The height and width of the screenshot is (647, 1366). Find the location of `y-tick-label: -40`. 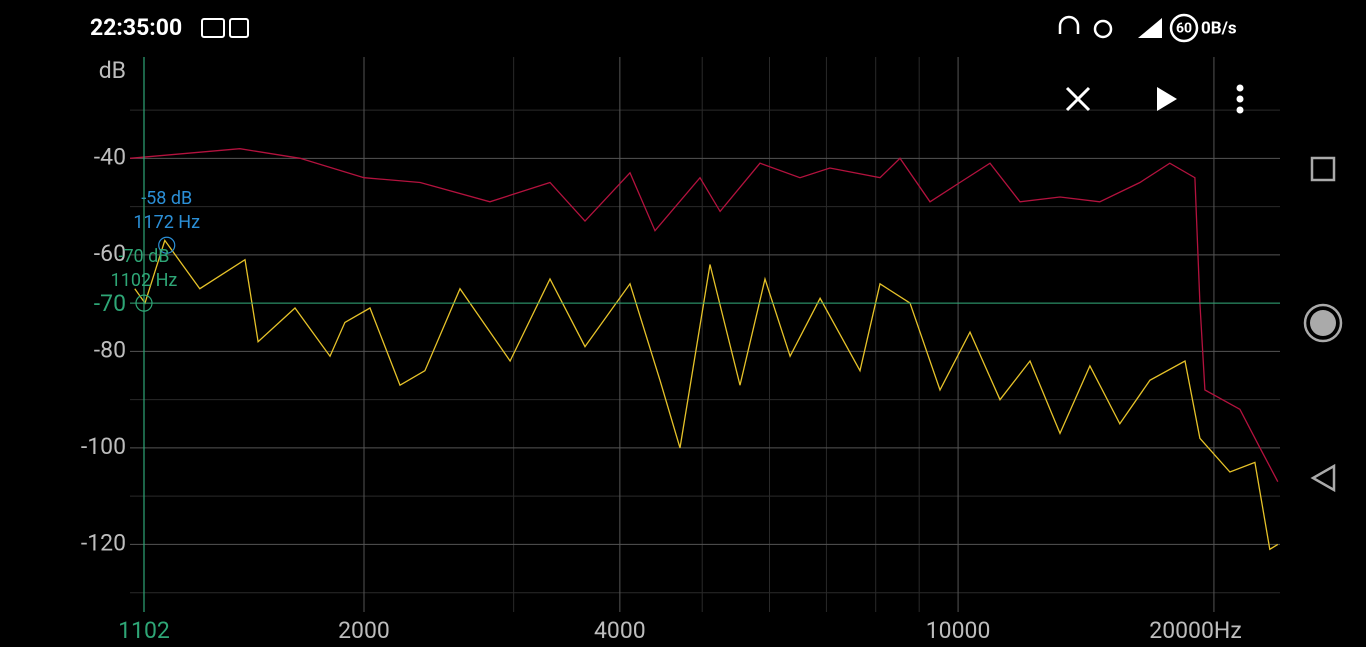

y-tick-label: -40 is located at coordinates (110, 156).